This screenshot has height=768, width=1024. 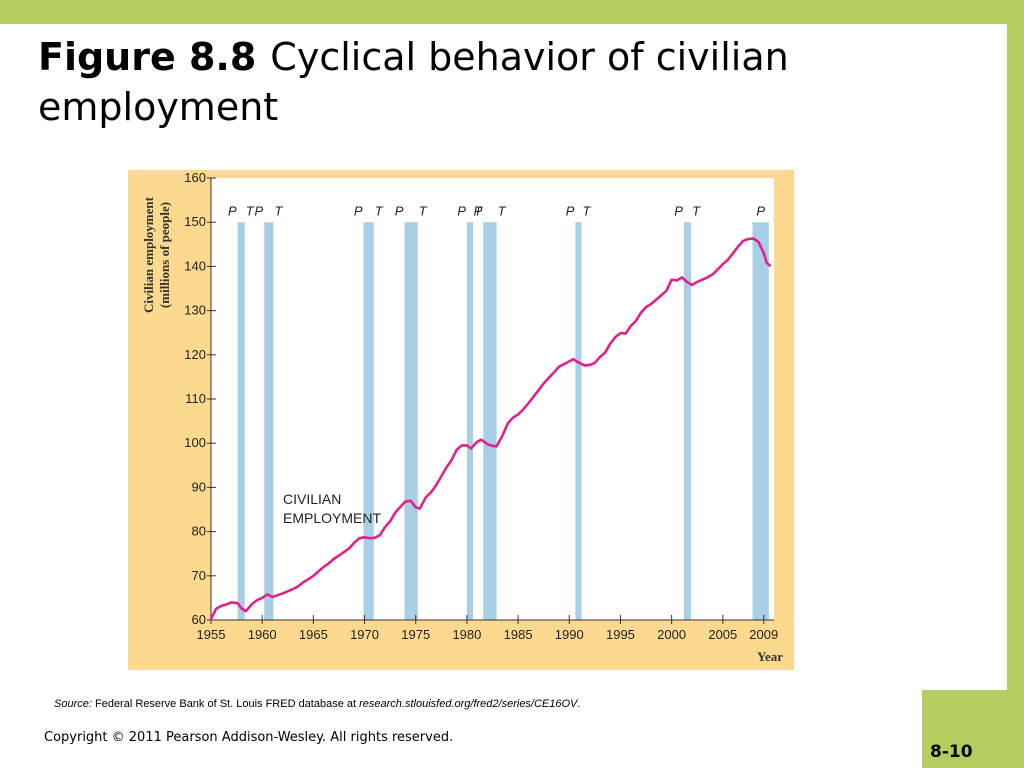 I want to click on x-tick-label-1965: 1965, so click(x=313, y=634).